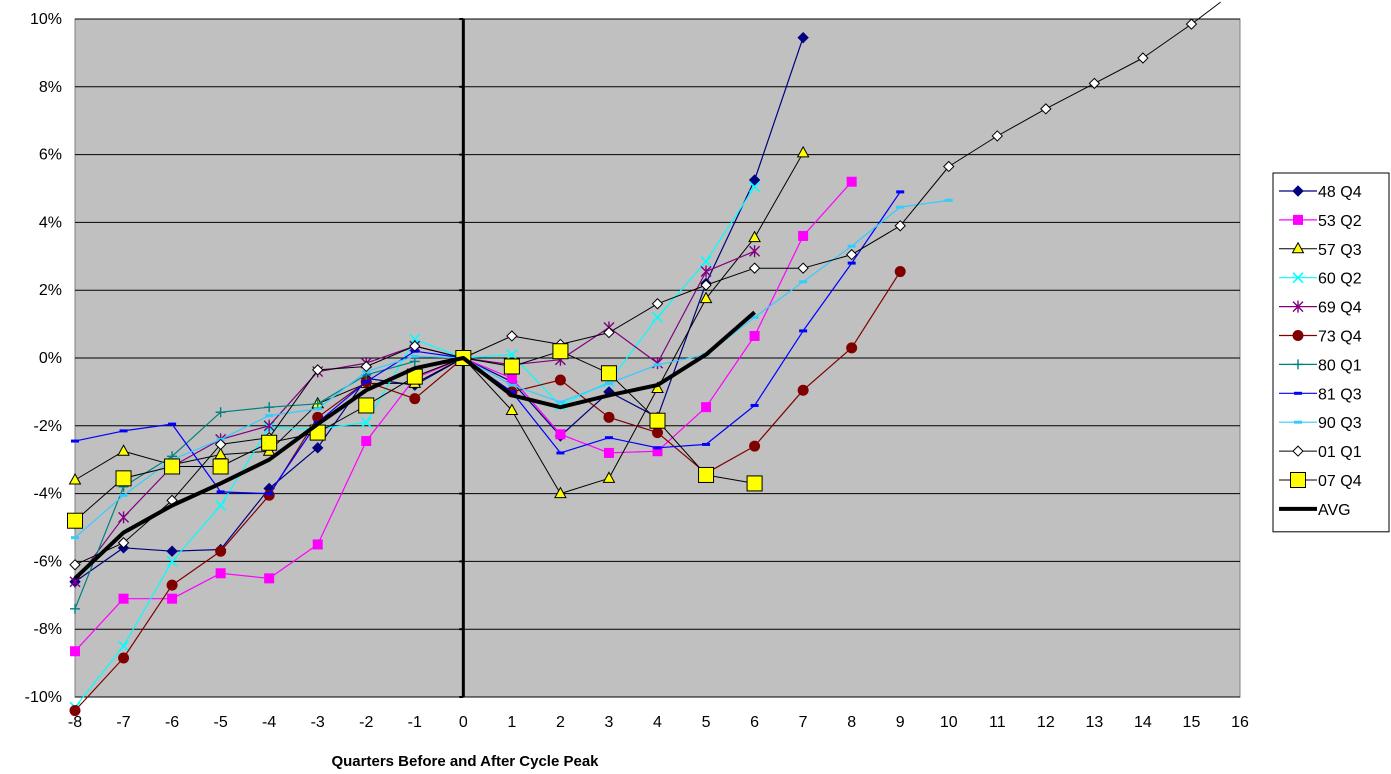  I want to click on x-tick-label: -5, so click(221, 722).